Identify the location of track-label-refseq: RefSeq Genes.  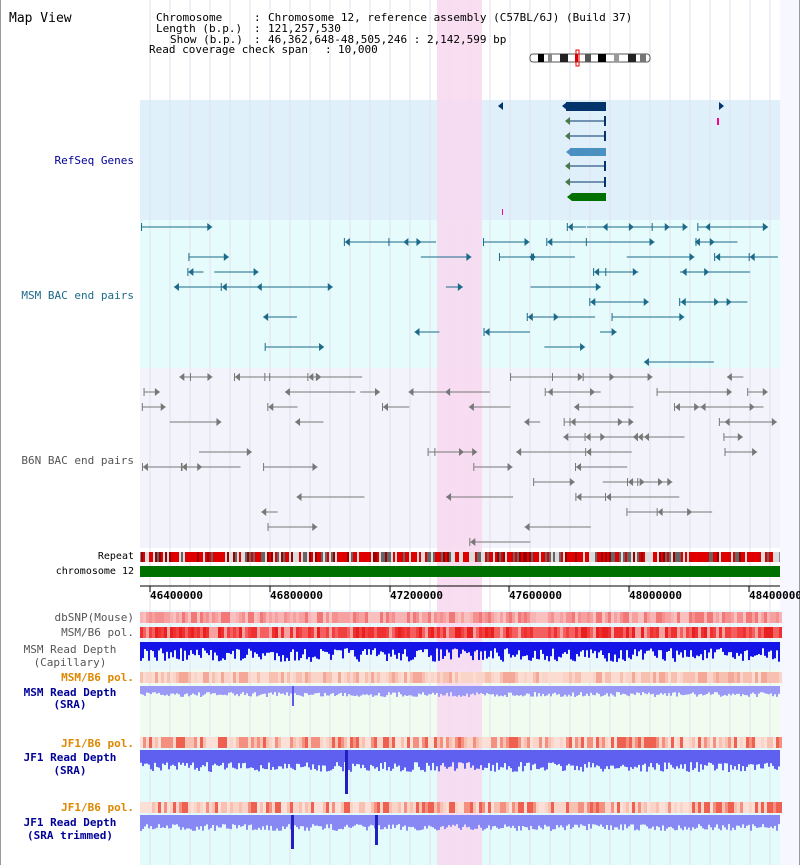
(94, 160).